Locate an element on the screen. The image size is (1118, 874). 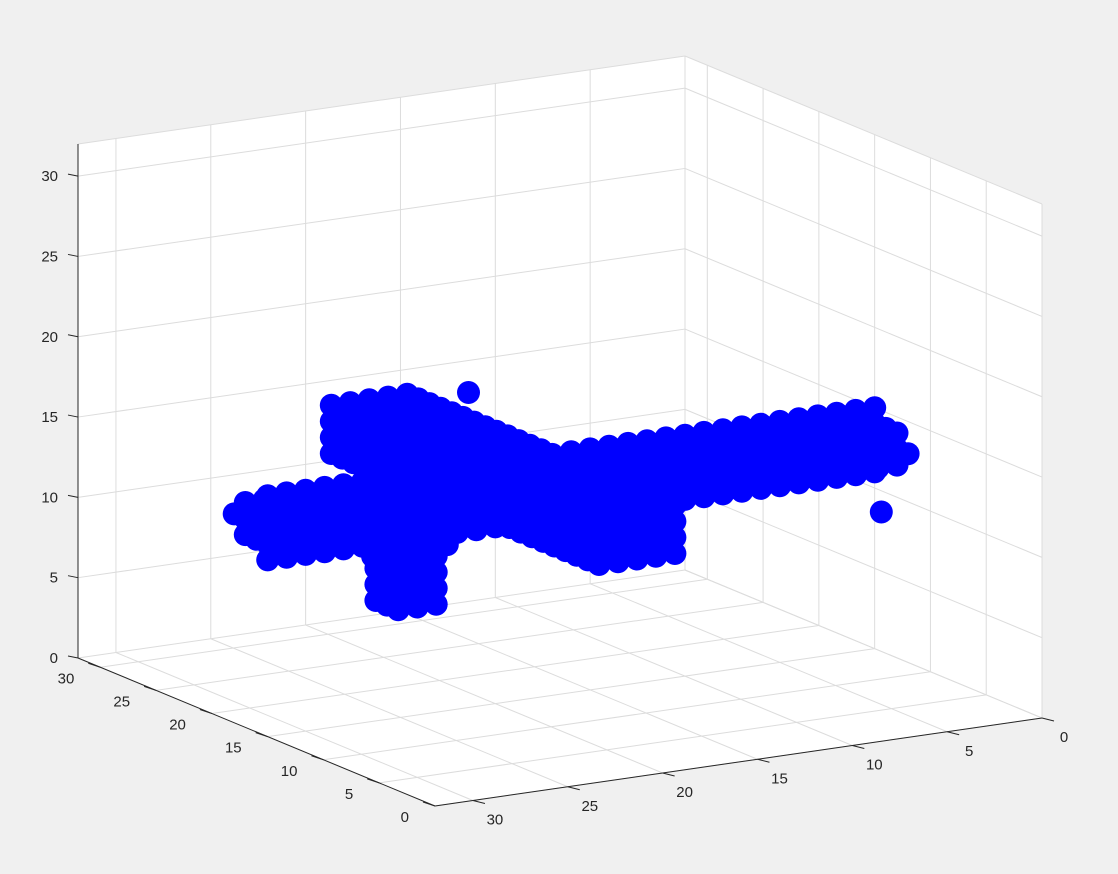
x-tick-label: 25 is located at coordinates (589, 806).